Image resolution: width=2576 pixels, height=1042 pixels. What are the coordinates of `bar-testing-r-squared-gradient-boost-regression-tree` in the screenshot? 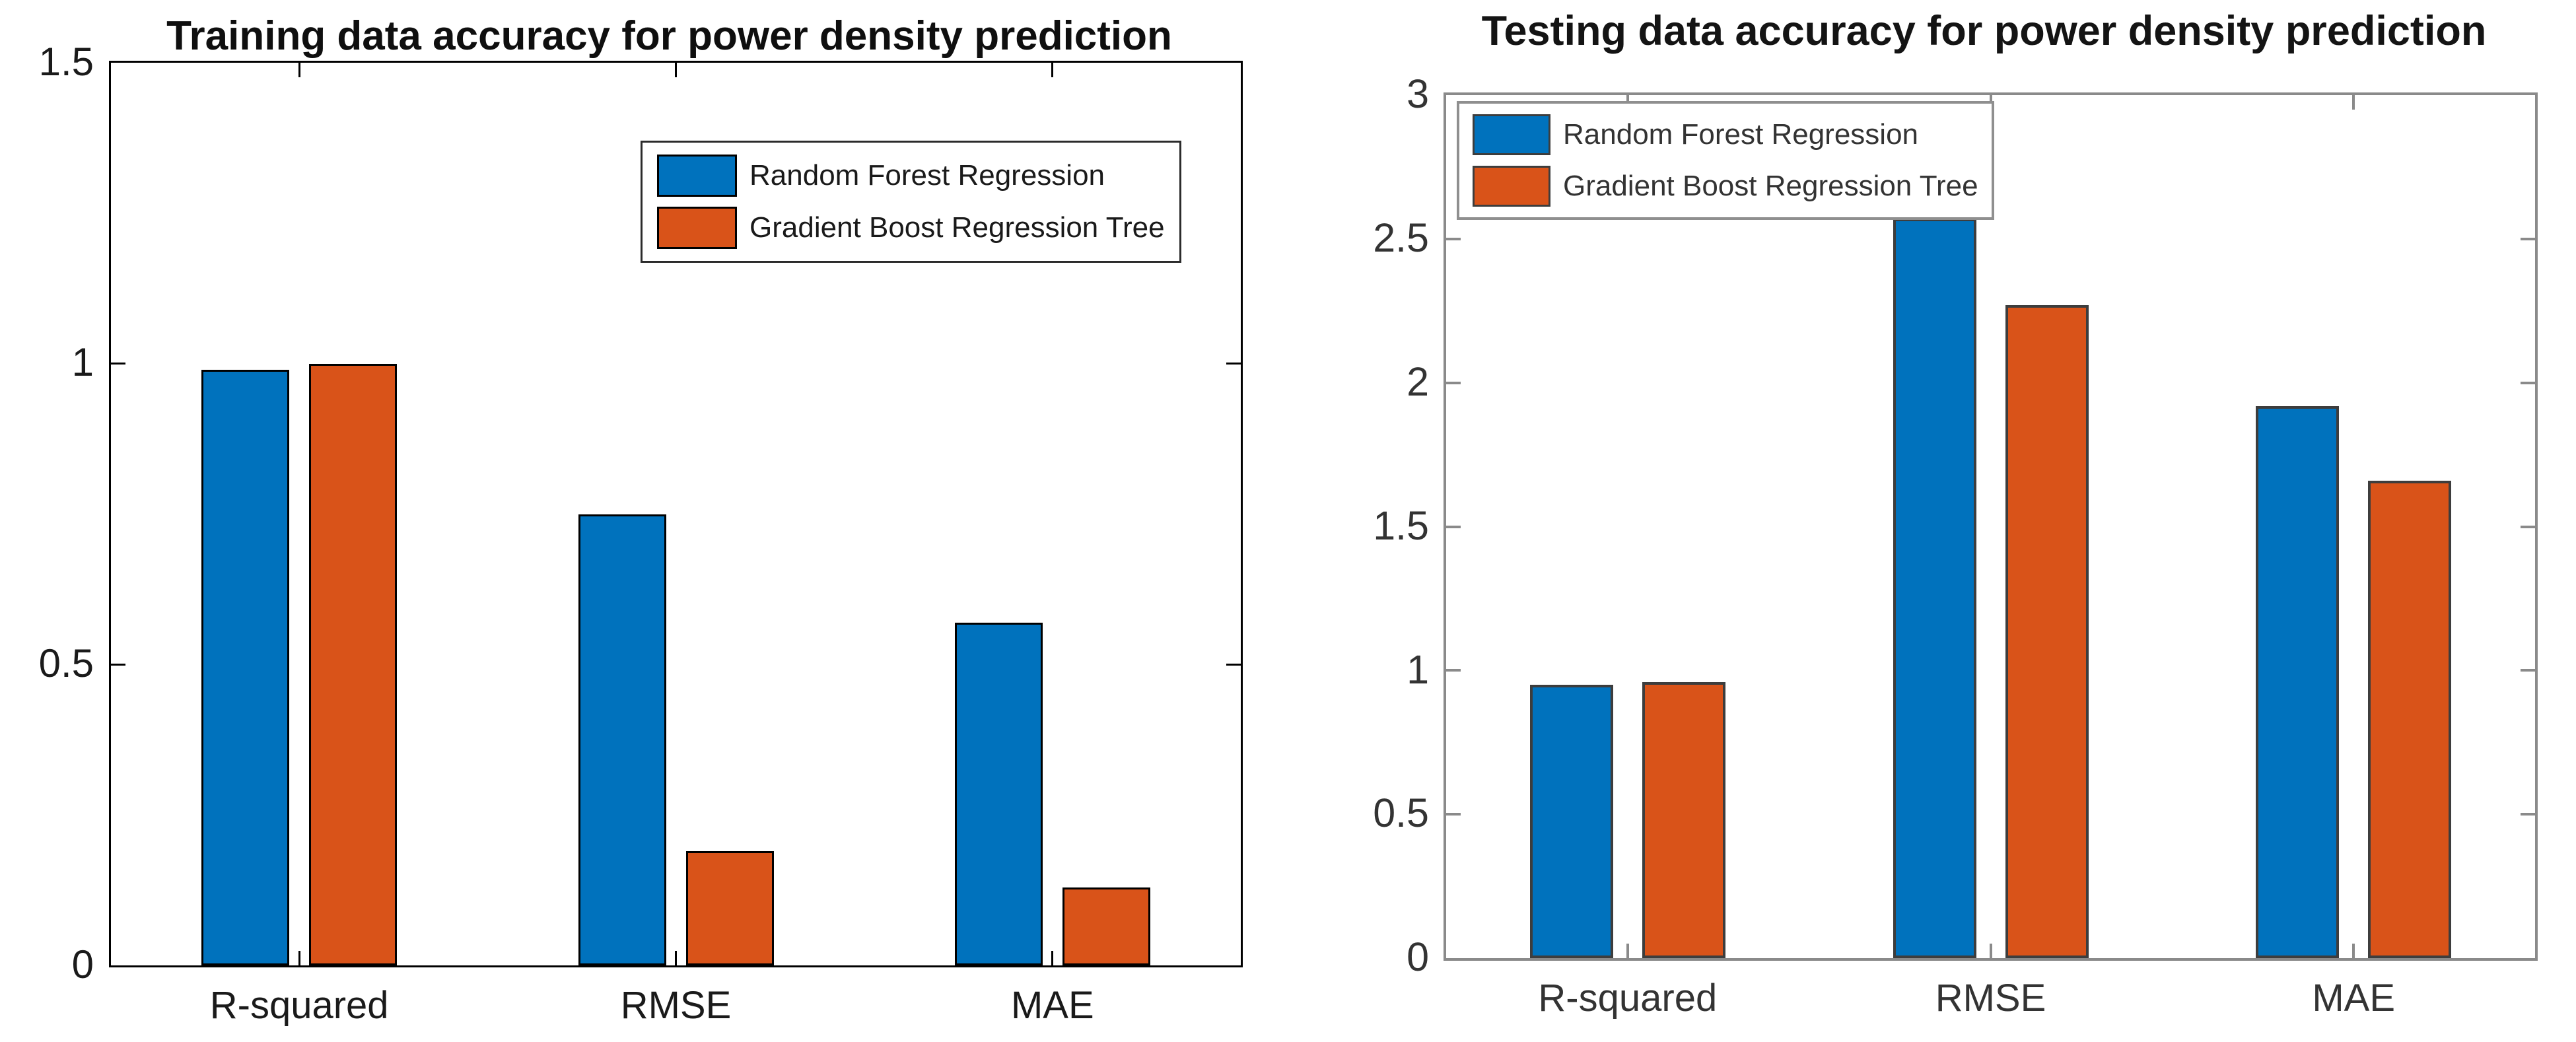 It's located at (1684, 819).